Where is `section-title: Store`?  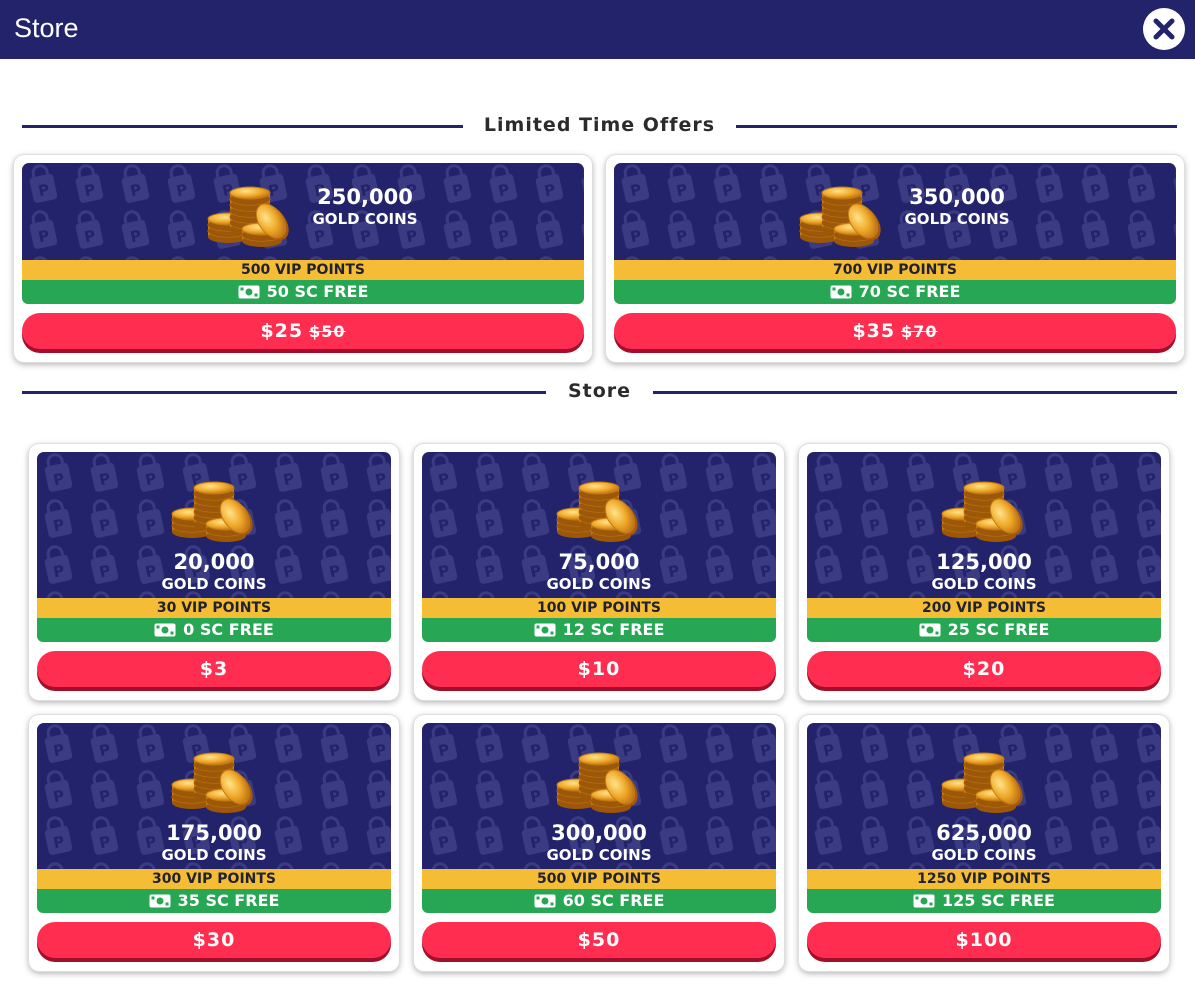 section-title: Store is located at coordinates (599, 391).